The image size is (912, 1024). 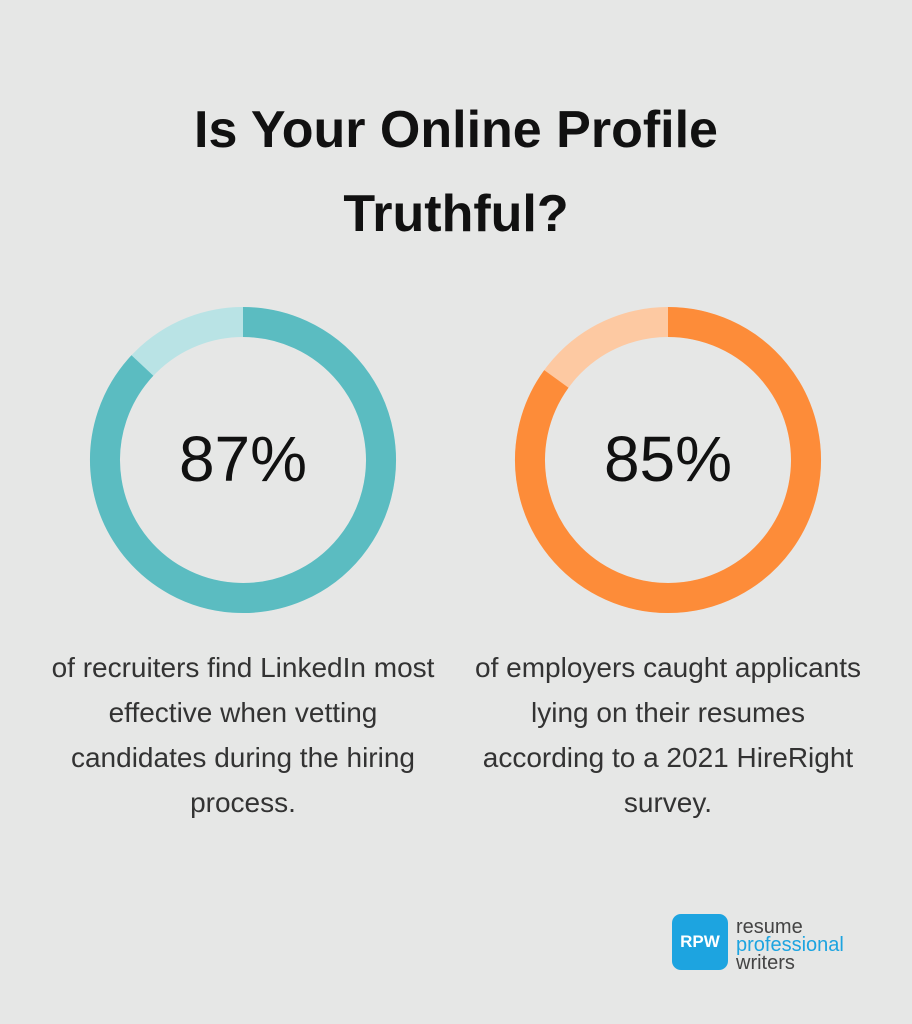 I want to click on title: Is Your Online Profile Truthful?, so click(x=456, y=172).